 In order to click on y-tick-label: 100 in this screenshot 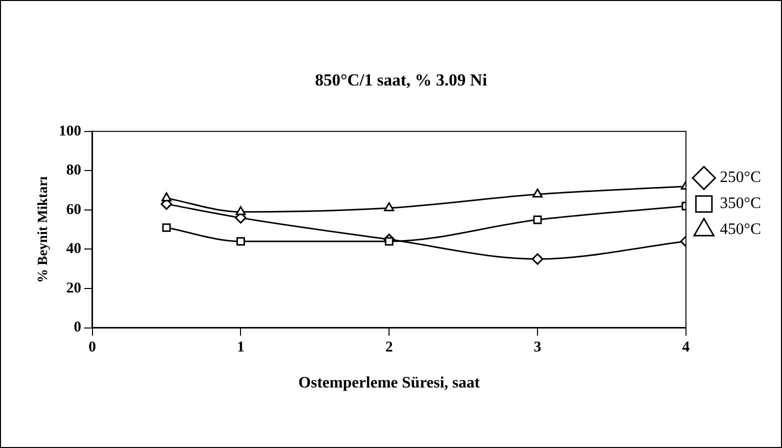, I will do `click(70, 131)`.